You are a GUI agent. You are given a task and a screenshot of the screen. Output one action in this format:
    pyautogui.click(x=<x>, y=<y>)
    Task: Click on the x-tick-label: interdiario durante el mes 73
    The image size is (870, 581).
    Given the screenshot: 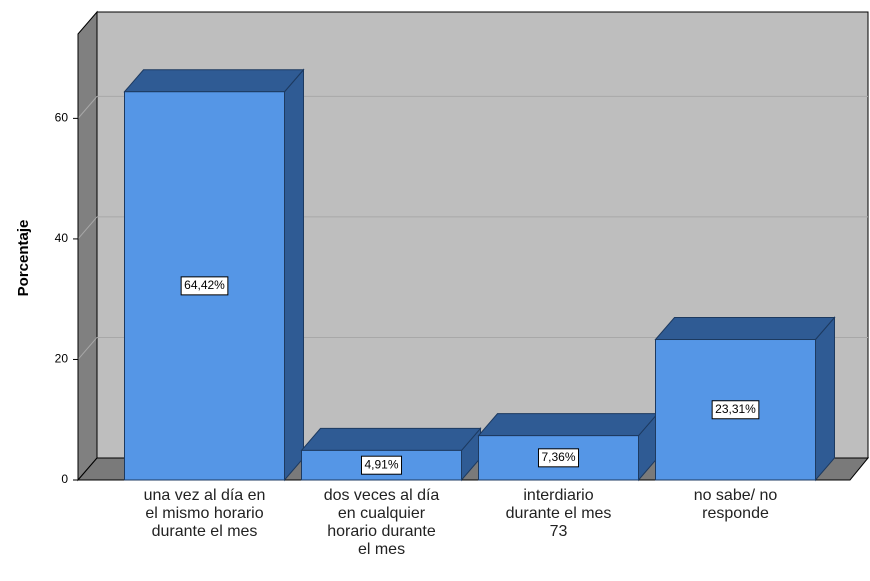 What is the action you would take?
    pyautogui.click(x=558, y=513)
    